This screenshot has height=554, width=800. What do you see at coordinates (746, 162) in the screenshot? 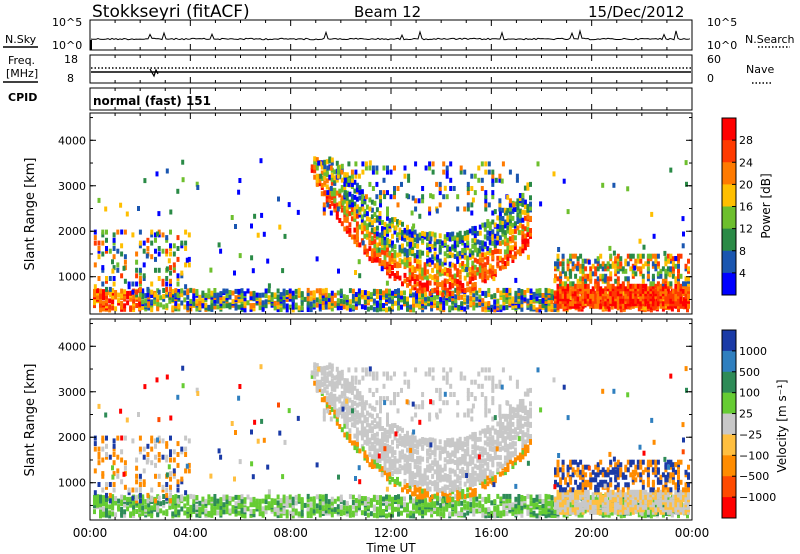
I see `colorbar-tick-label: 24` at bounding box center [746, 162].